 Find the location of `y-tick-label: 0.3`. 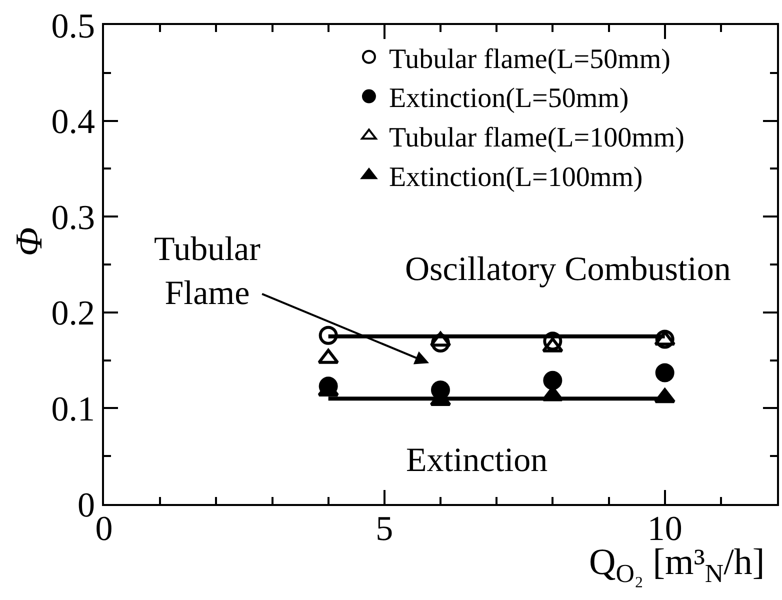

y-tick-label: 0.3 is located at coordinates (73, 217).